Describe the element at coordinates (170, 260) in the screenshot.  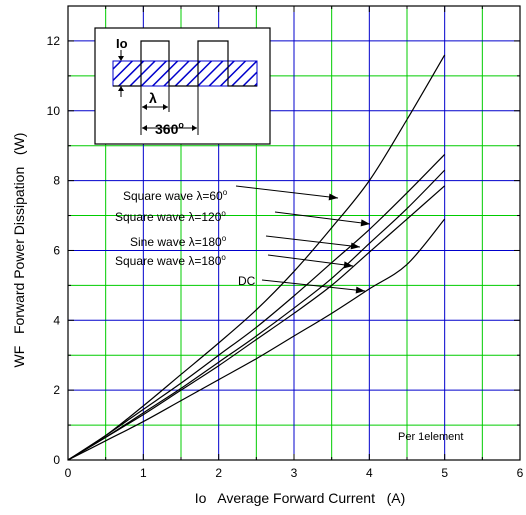
I see `series-label-sq180: Square wave λ=180o` at that location.